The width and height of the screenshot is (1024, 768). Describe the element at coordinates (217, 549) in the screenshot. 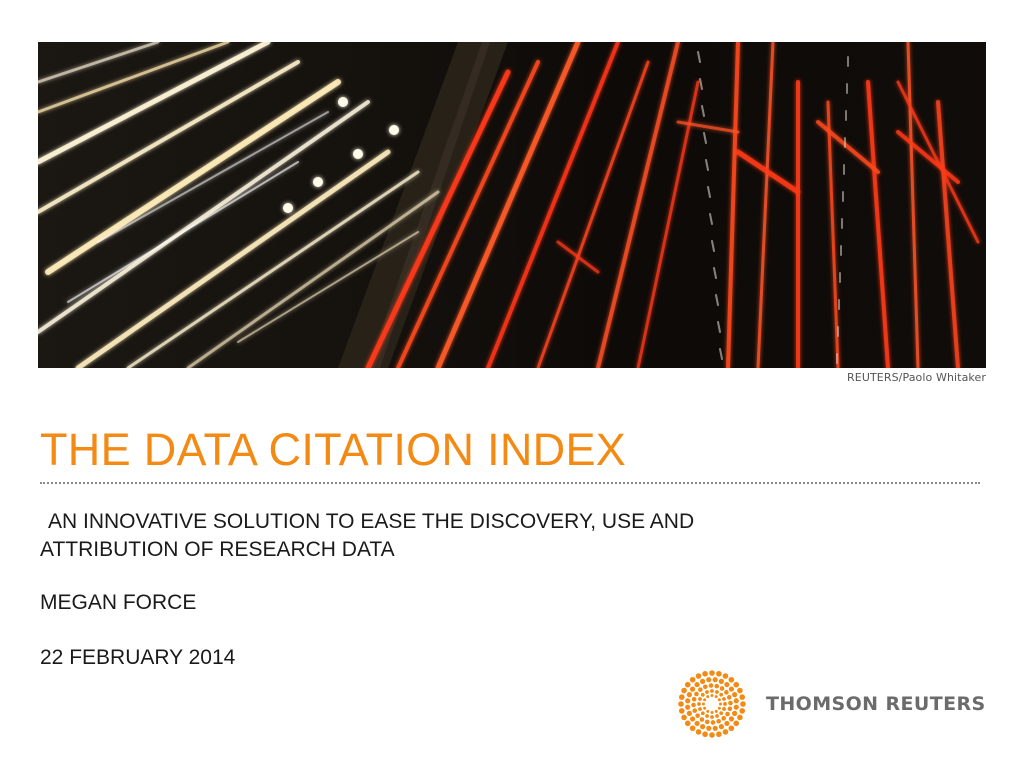

I see `subtitle-line-2: ATTRIBUTION OF RESEARCH DATA` at that location.